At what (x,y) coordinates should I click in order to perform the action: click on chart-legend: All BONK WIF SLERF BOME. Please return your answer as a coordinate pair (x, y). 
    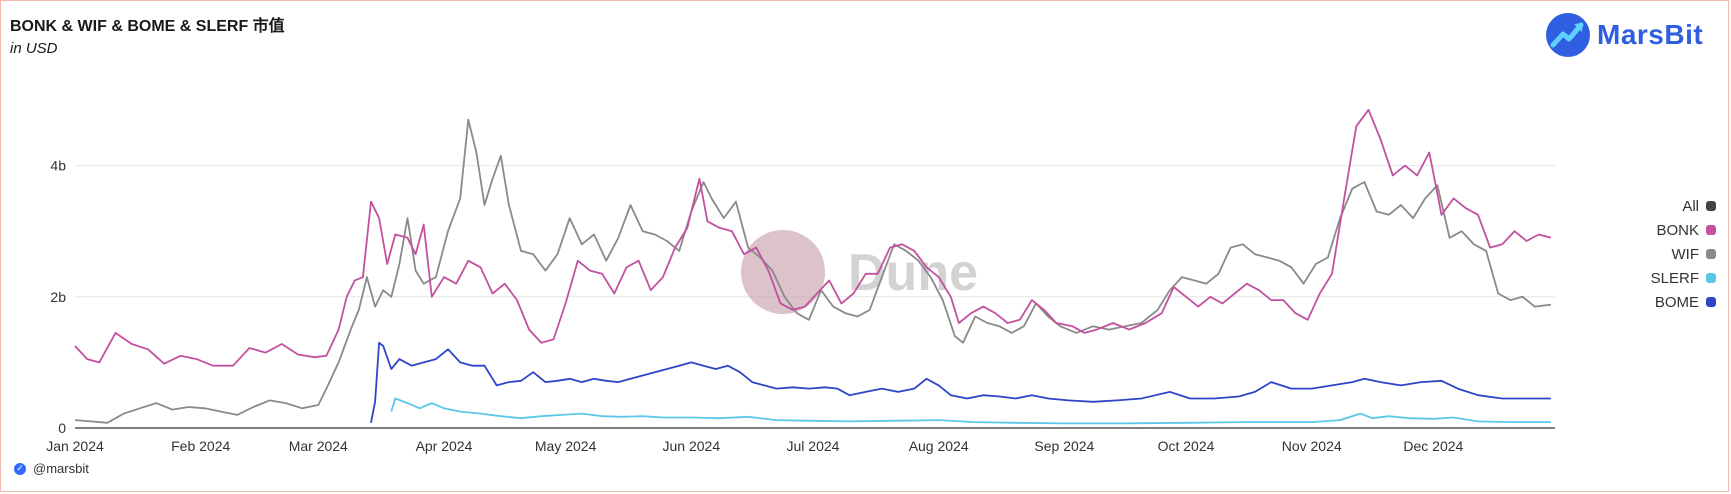
    Looking at the image, I should click on (1678, 254).